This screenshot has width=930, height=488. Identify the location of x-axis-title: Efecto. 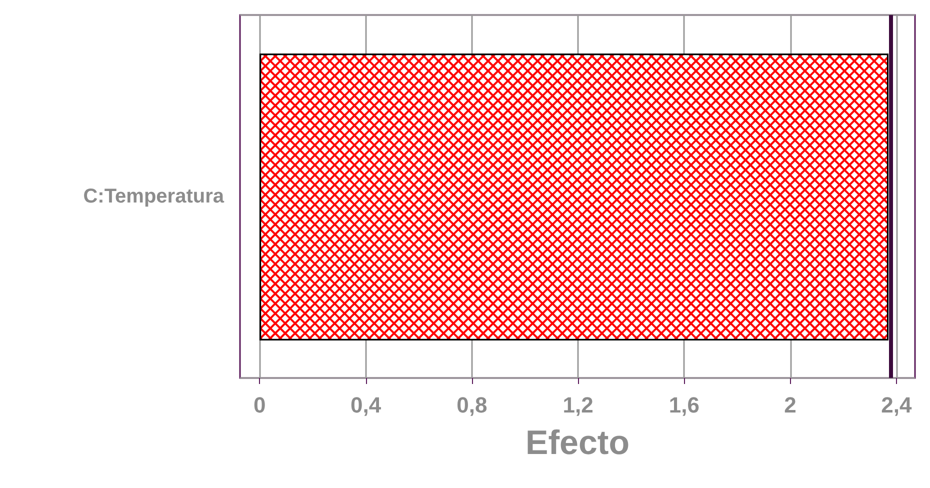
(578, 443).